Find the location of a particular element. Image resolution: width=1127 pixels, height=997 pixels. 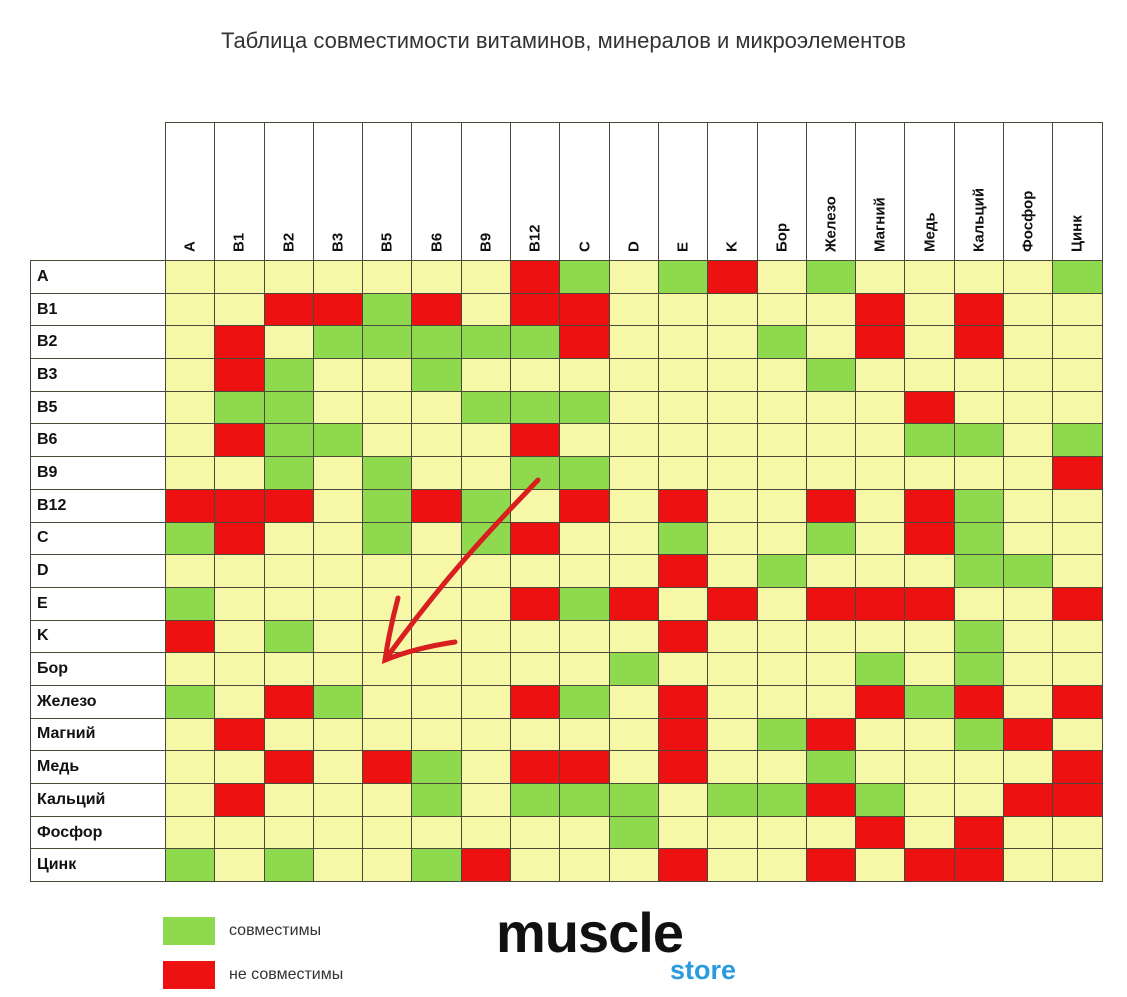

legend-compatible-label: совместимы is located at coordinates (275, 930).